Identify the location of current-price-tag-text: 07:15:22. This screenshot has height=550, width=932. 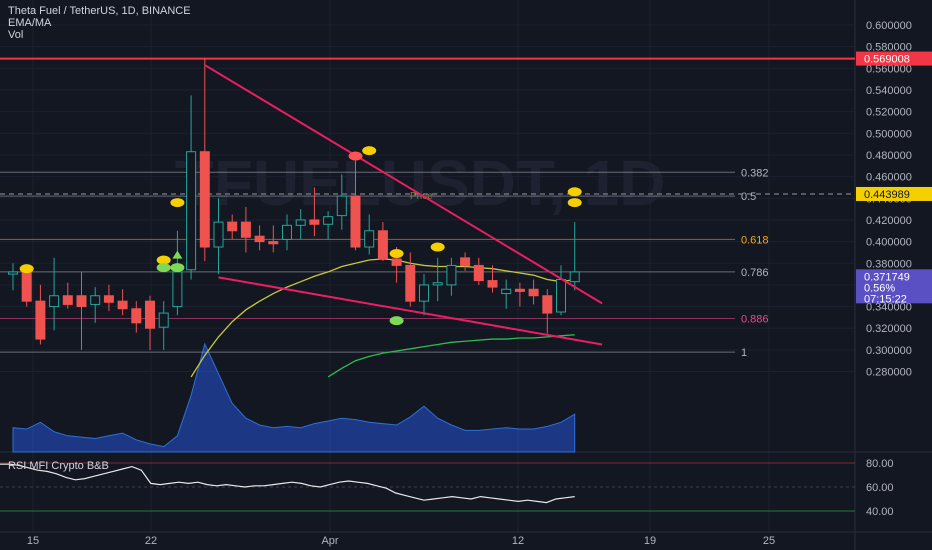
(885, 299).